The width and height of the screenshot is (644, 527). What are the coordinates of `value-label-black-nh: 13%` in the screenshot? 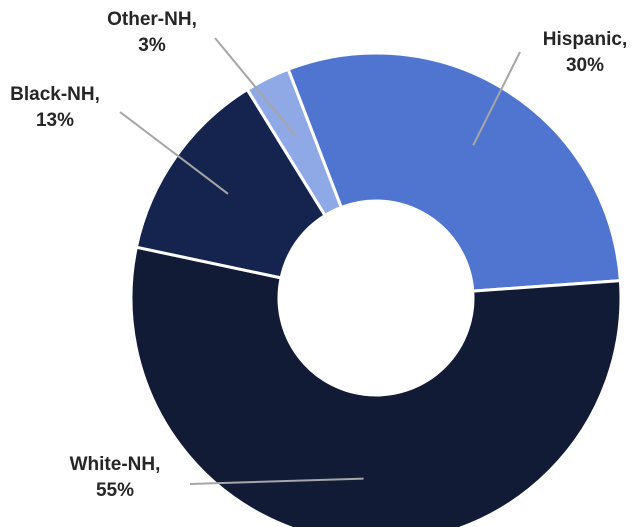 It's located at (55, 120).